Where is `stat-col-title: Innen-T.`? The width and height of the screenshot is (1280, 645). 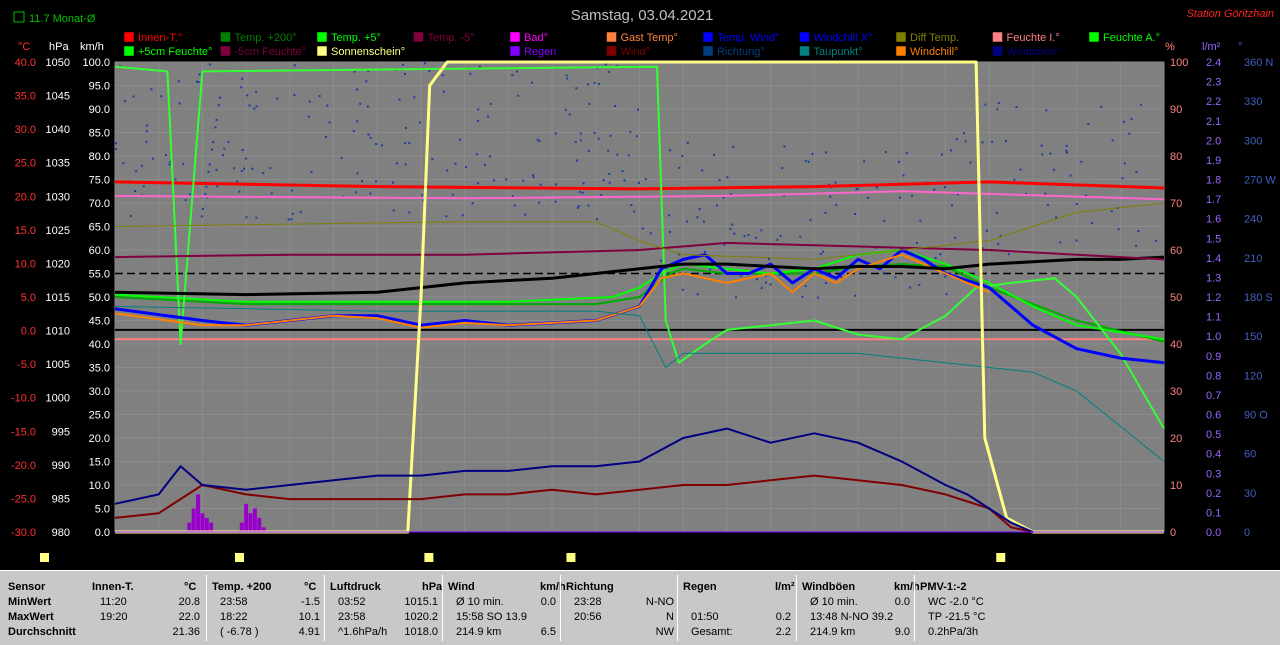 stat-col-title: Innen-T. is located at coordinates (113, 587).